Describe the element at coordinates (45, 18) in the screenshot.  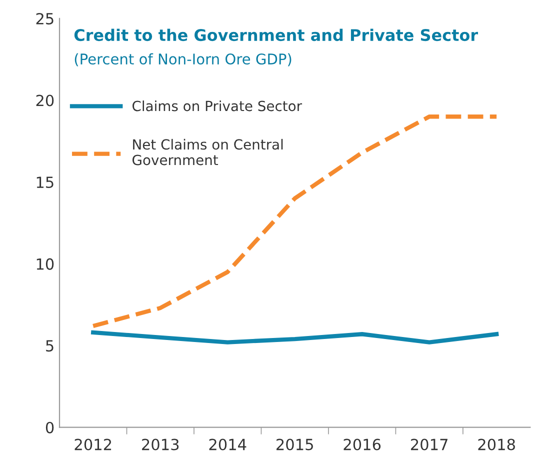
I see `y-tick-label: 25` at that location.